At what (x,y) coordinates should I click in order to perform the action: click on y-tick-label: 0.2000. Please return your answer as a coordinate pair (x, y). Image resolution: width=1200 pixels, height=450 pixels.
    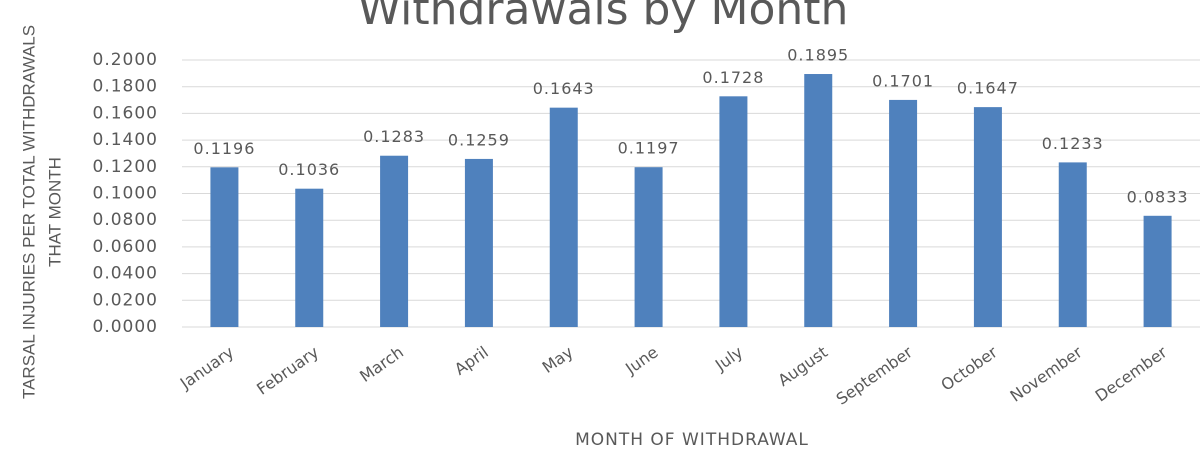
    Looking at the image, I should click on (125, 60).